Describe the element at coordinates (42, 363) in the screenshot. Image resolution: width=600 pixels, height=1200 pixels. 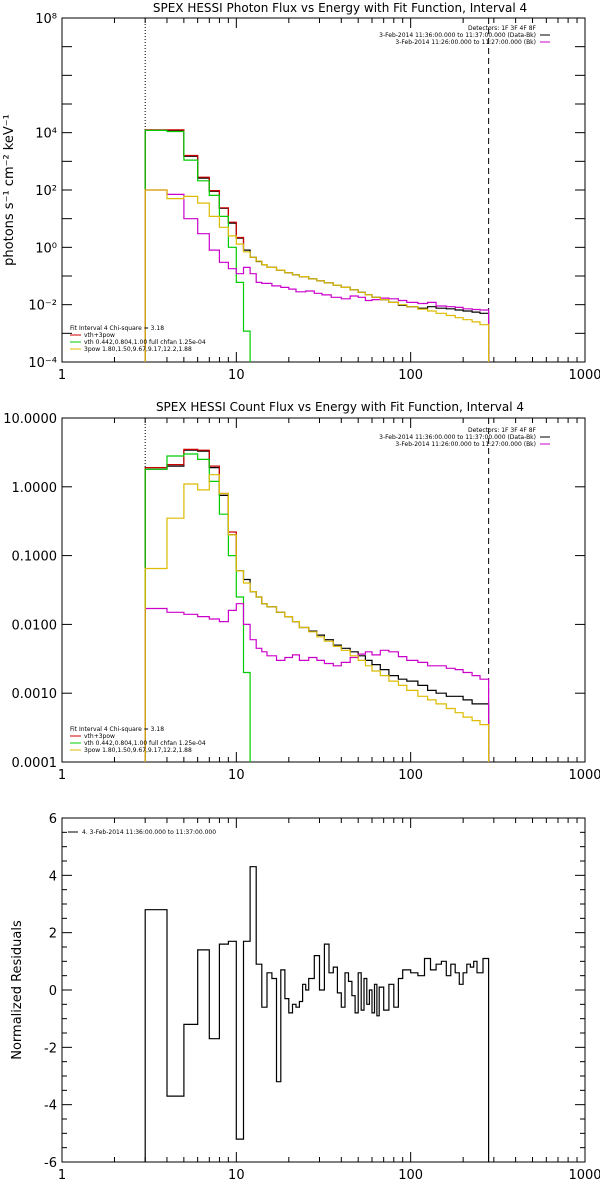
I see `y-tick-label: 10⁻⁴` at that location.